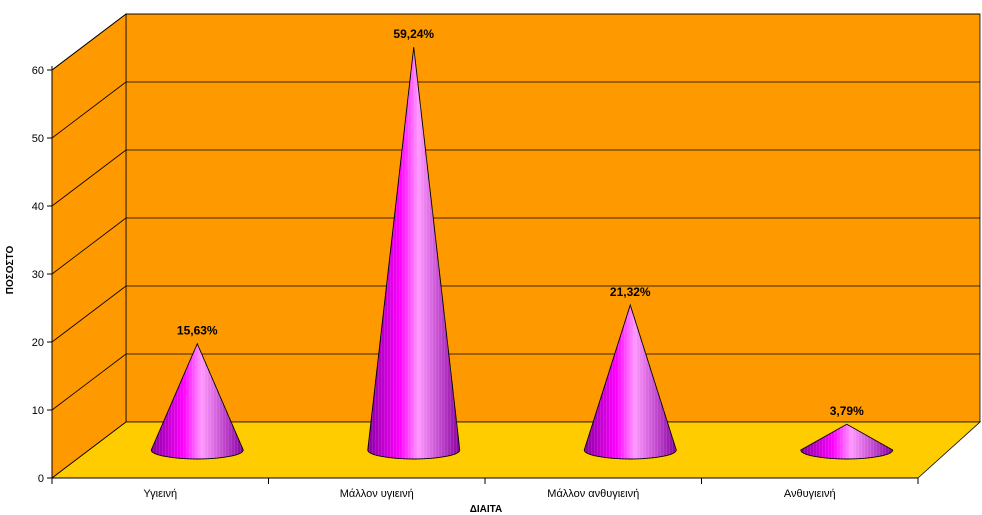 Image resolution: width=982 pixels, height=515 pixels. I want to click on data-label: 3,79%, so click(847, 411).